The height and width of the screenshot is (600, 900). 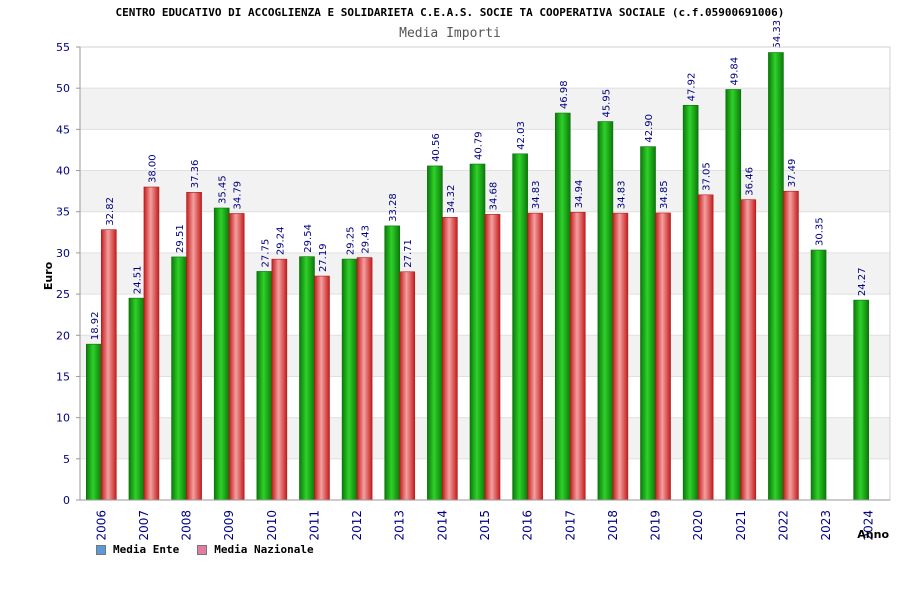 I want to click on x-tick-label: 2009, so click(x=229, y=525).